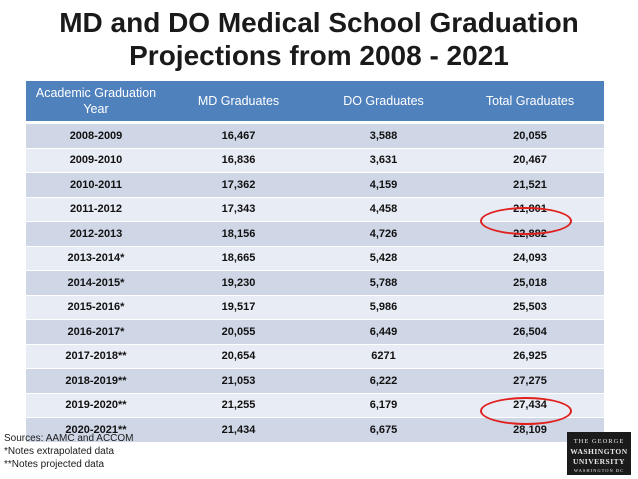 The image size is (638, 479). I want to click on cell-do: 3,631, so click(383, 160).